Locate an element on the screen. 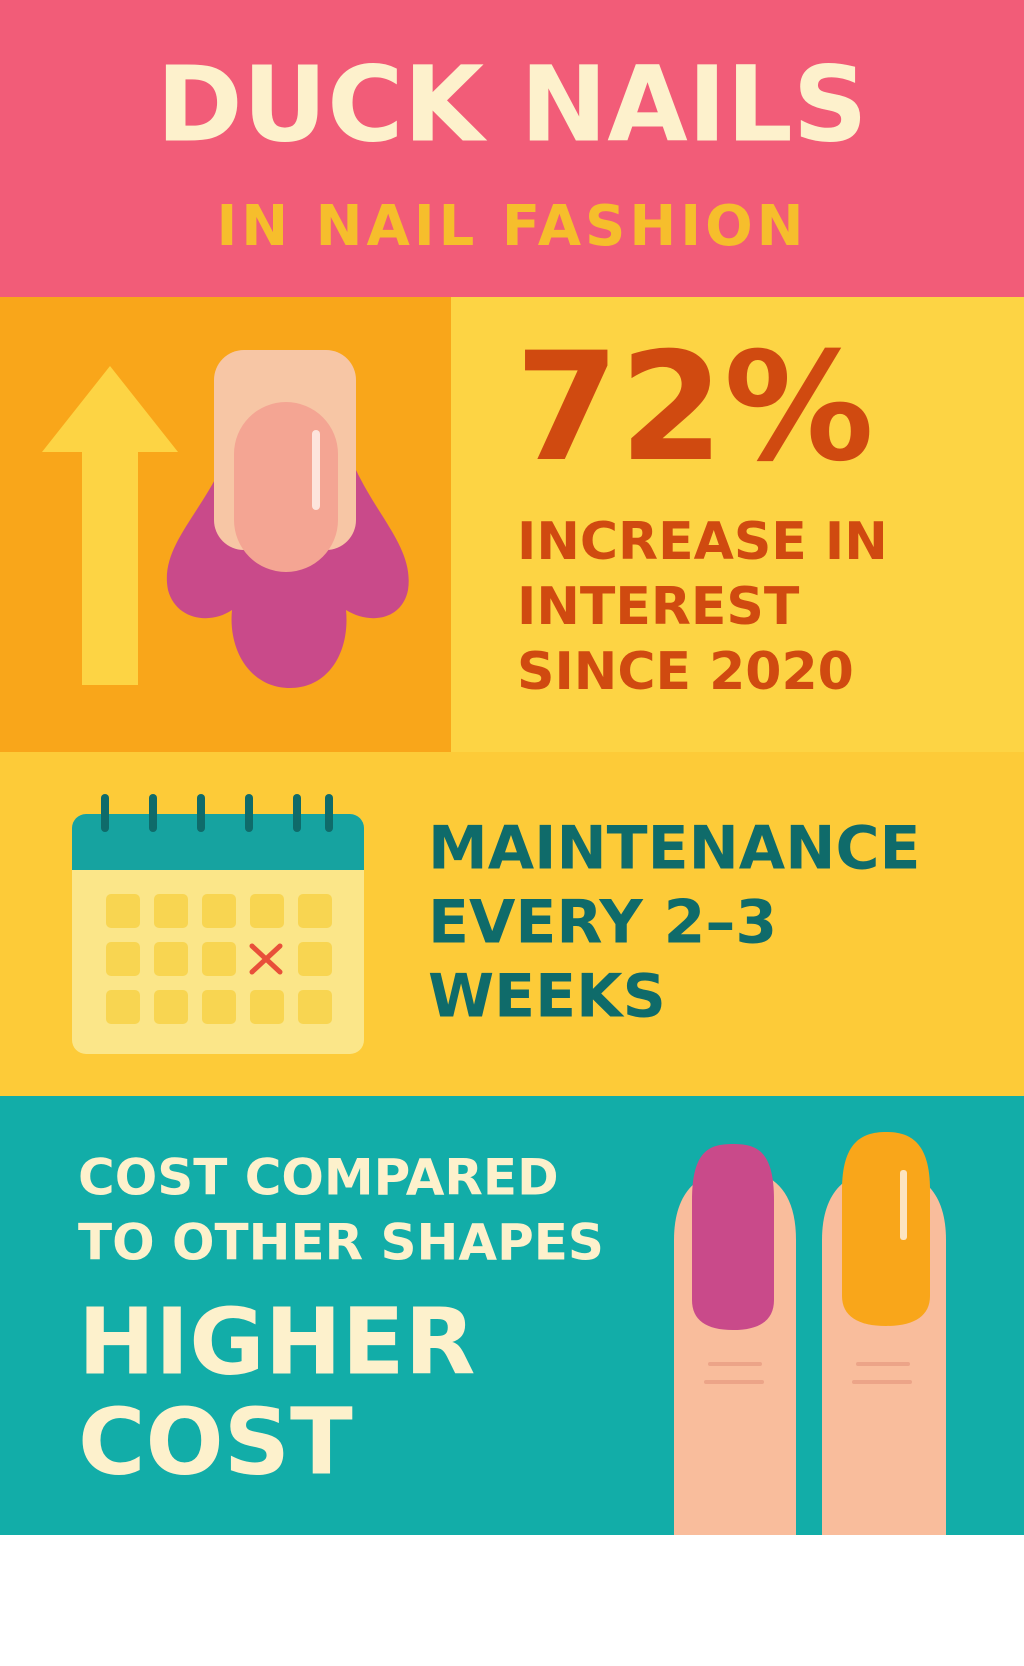  maintenance-line: WEEKS is located at coordinates (547, 997).